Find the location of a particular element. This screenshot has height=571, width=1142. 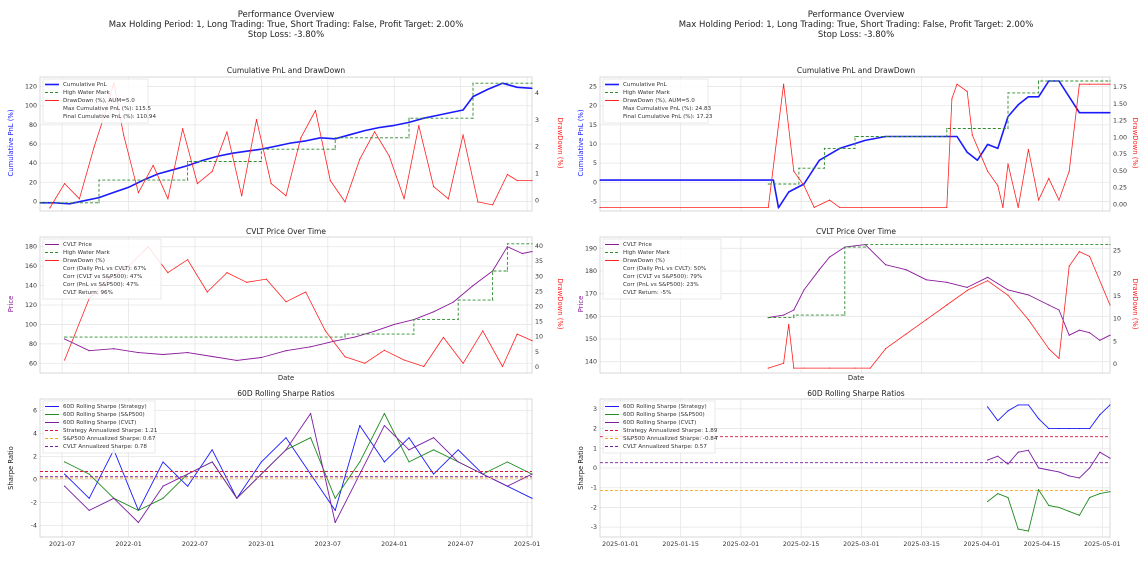

fig1-p3-title: 60D Rolling Sharpe Ratios is located at coordinates (286, 393).